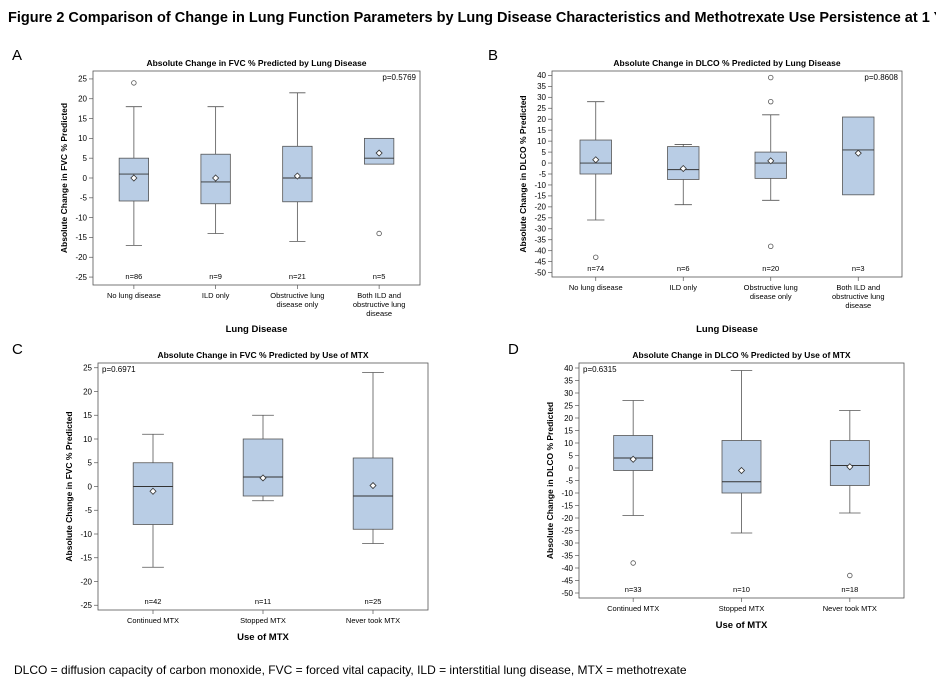  Describe the element at coordinates (567, 543) in the screenshot. I see `y-tick-label: -30` at that location.